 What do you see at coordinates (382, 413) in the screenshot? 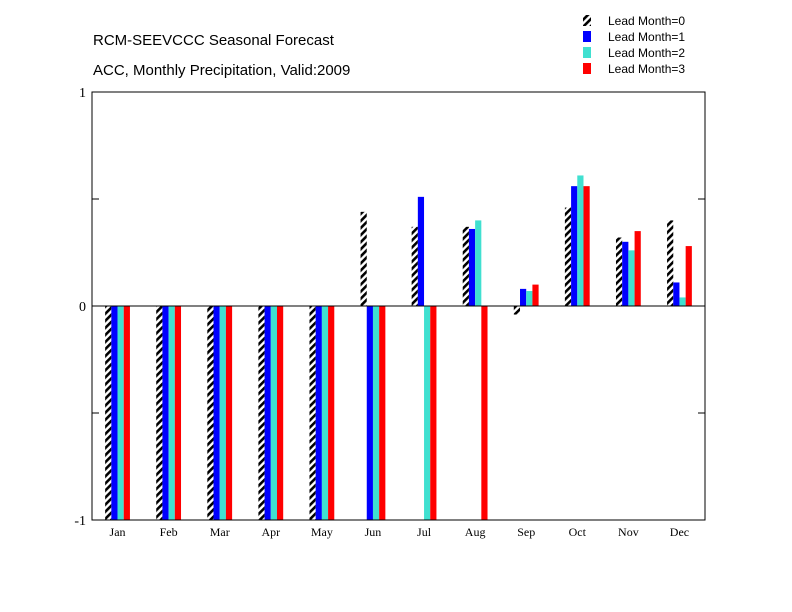
I see `bar-jun-lead3` at bounding box center [382, 413].